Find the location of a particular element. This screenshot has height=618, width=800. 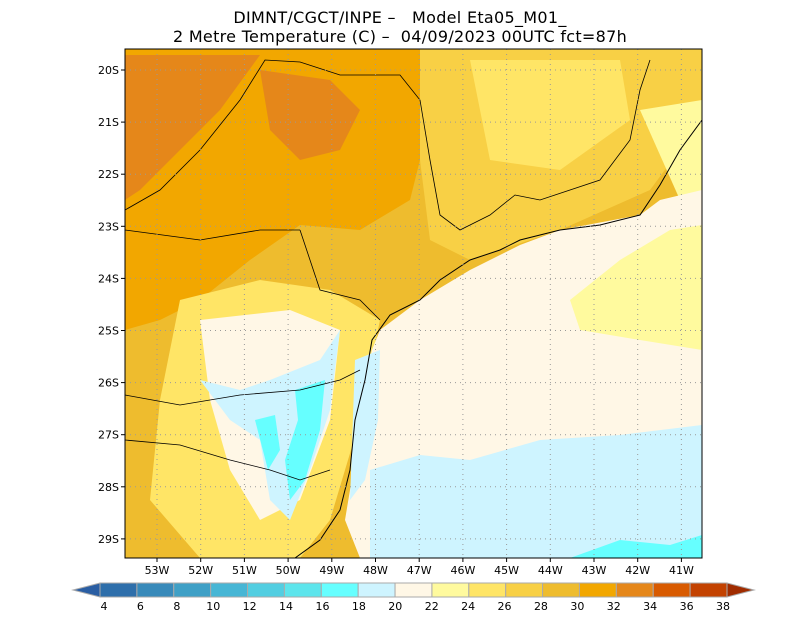

colorbar-label: 28 is located at coordinates (541, 606).